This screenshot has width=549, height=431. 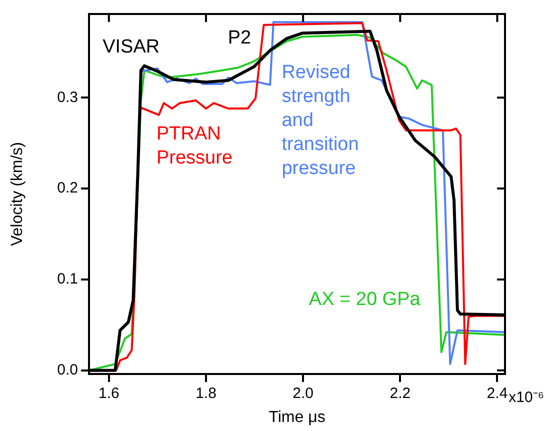 I want to click on x-tick-label: 1.6, so click(x=109, y=393).